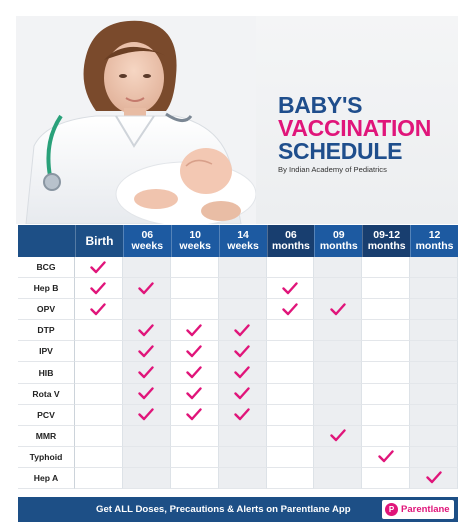 This screenshot has width=474, height=532. I want to click on table-row: DTP, so click(238, 331).